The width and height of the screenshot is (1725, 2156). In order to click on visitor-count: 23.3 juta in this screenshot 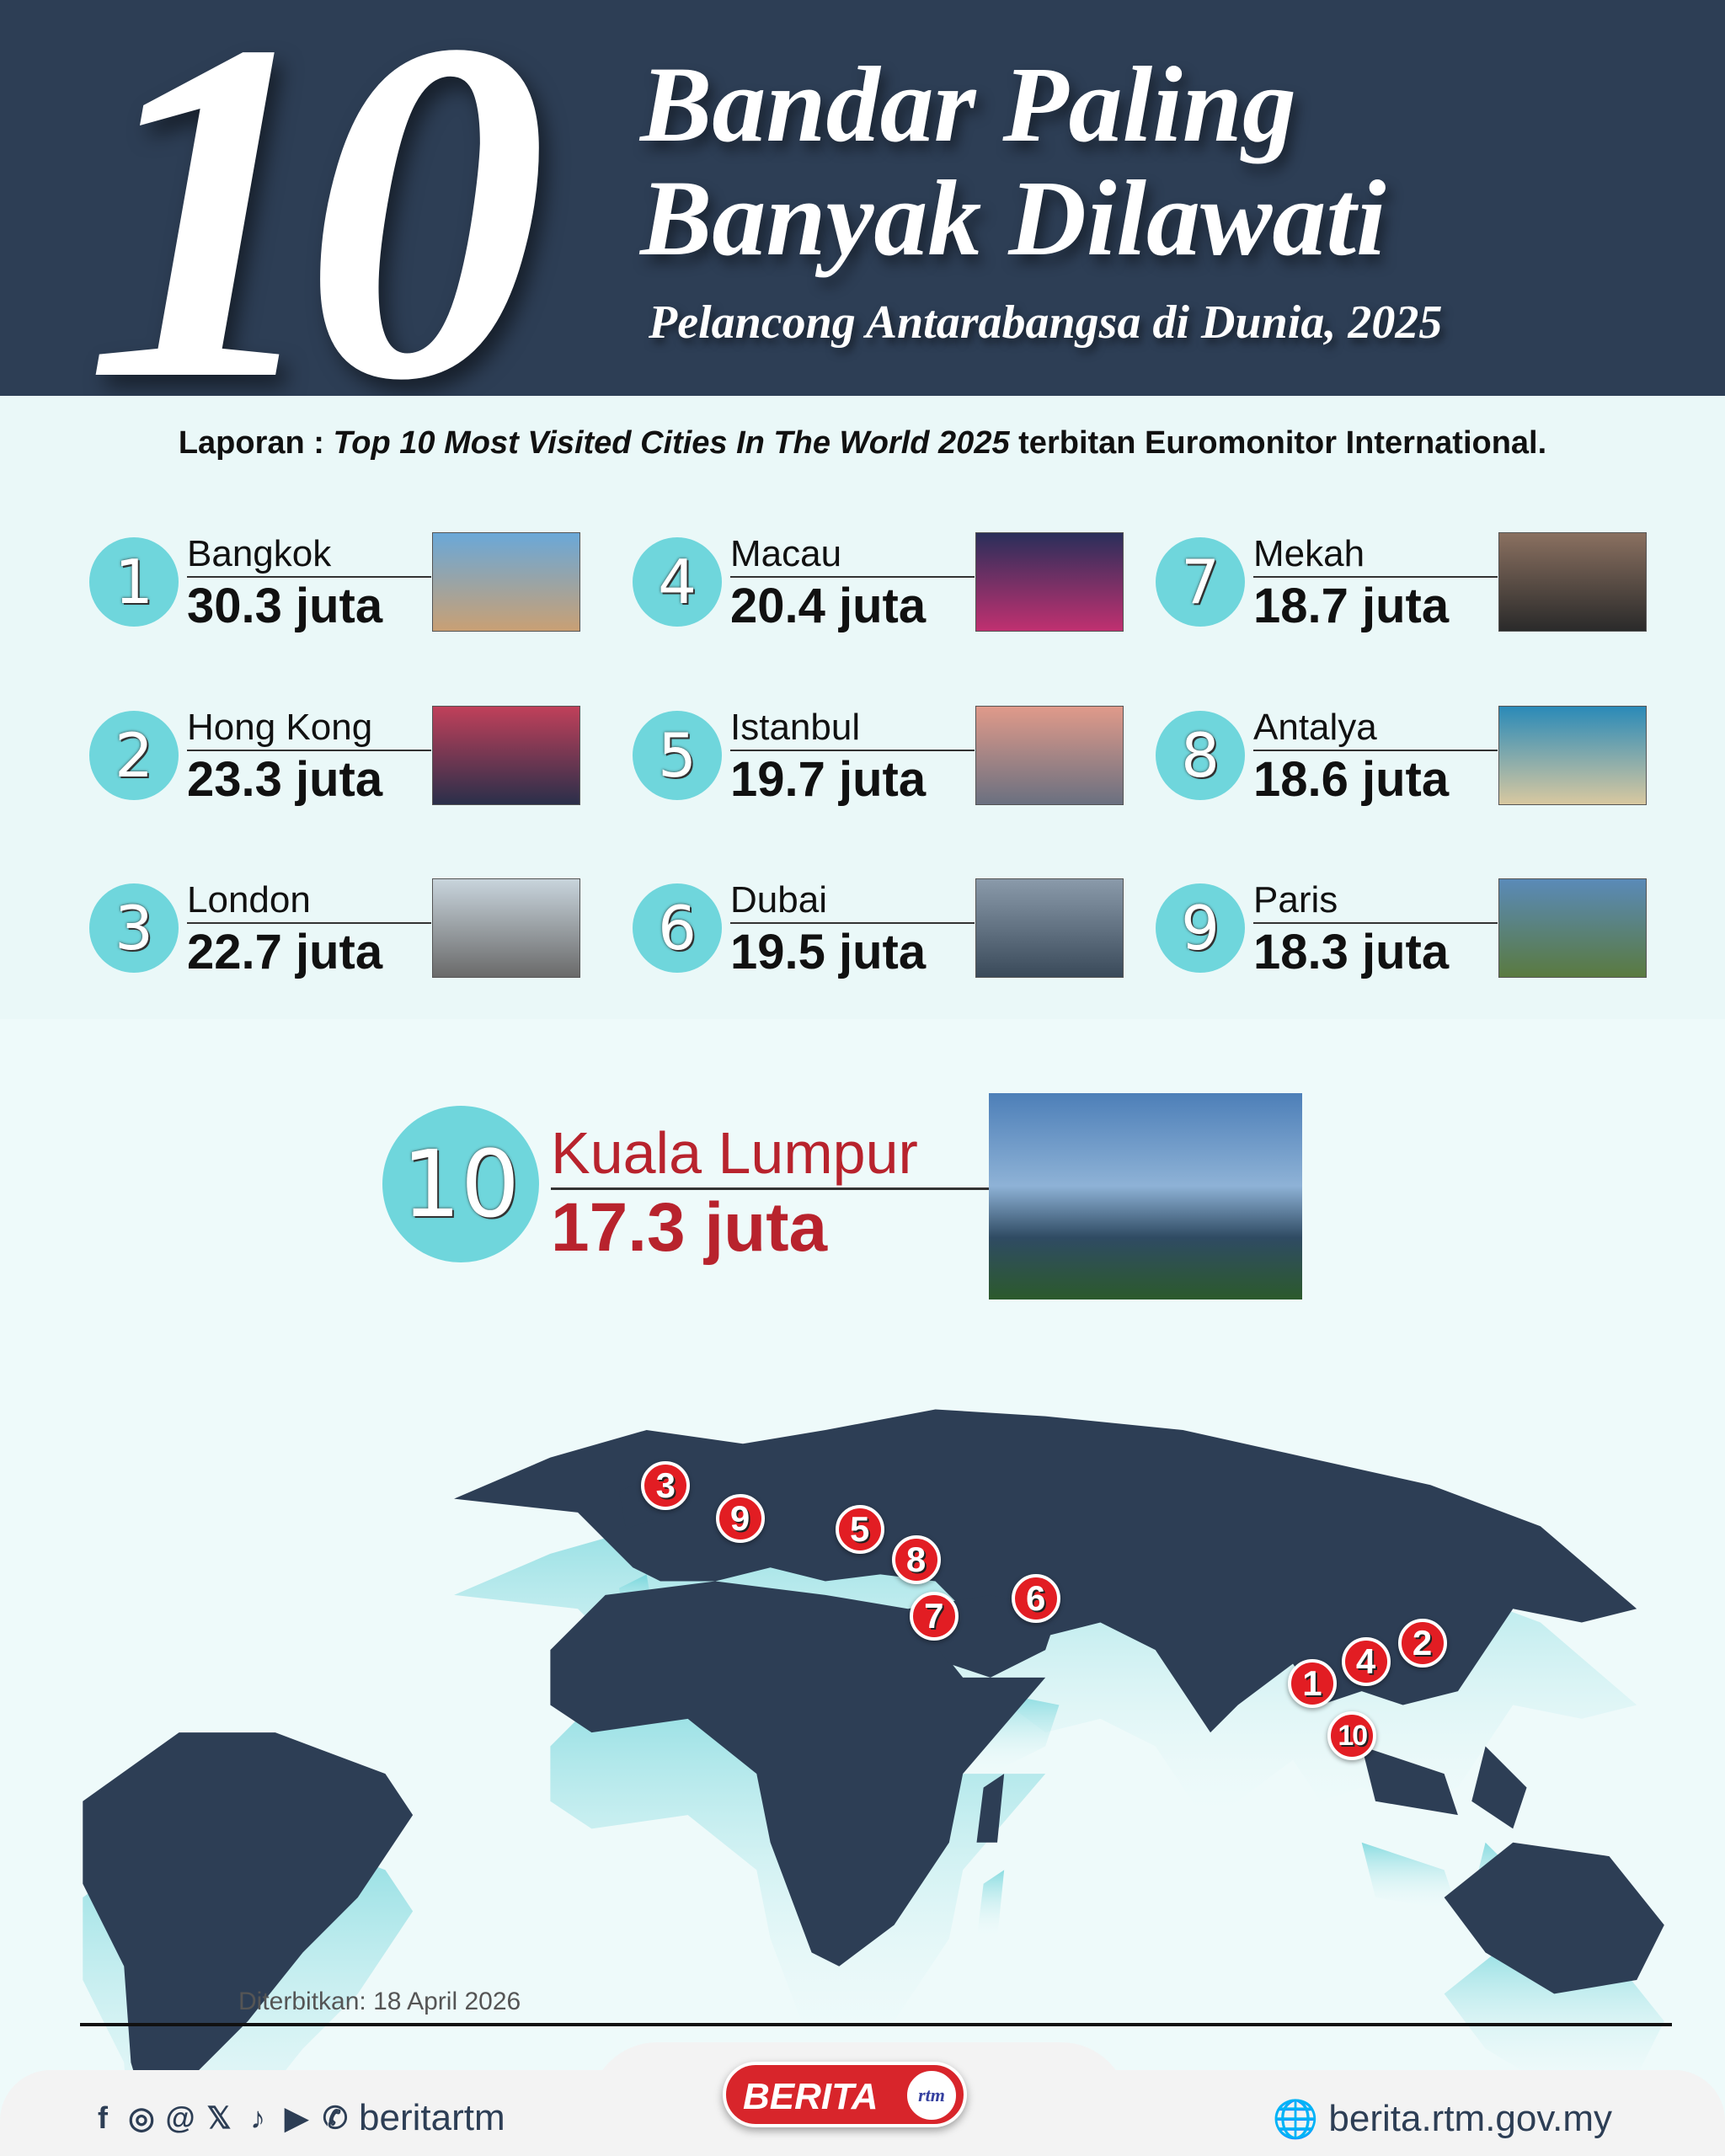, I will do `click(285, 779)`.